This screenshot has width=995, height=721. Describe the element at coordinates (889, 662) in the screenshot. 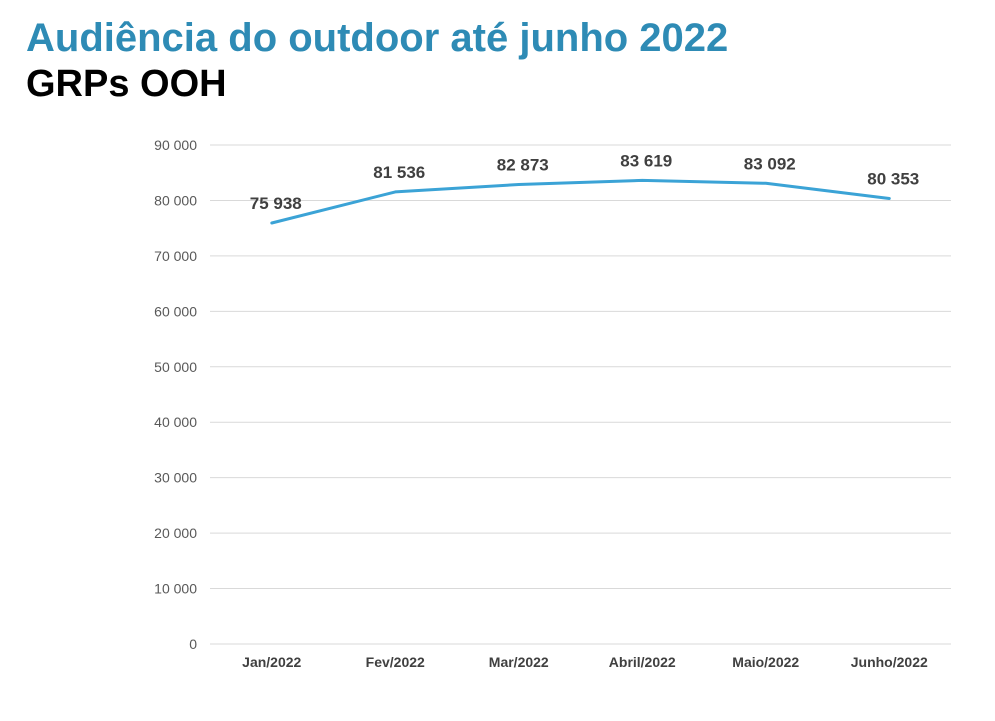

I see `x-tick-label: Junho/2022` at that location.